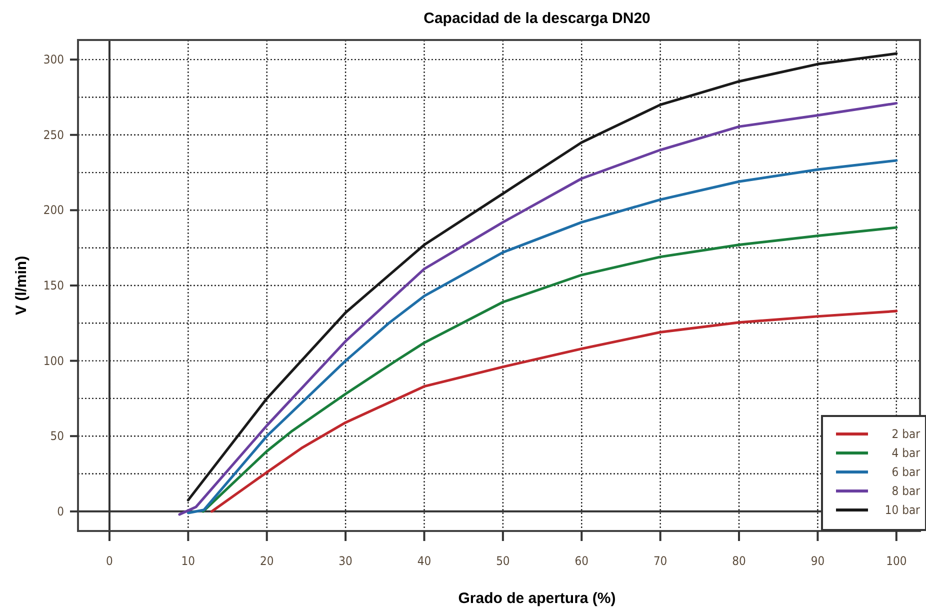 Image resolution: width=926 pixels, height=609 pixels. I want to click on legend-label: 4 bar, so click(906, 453).